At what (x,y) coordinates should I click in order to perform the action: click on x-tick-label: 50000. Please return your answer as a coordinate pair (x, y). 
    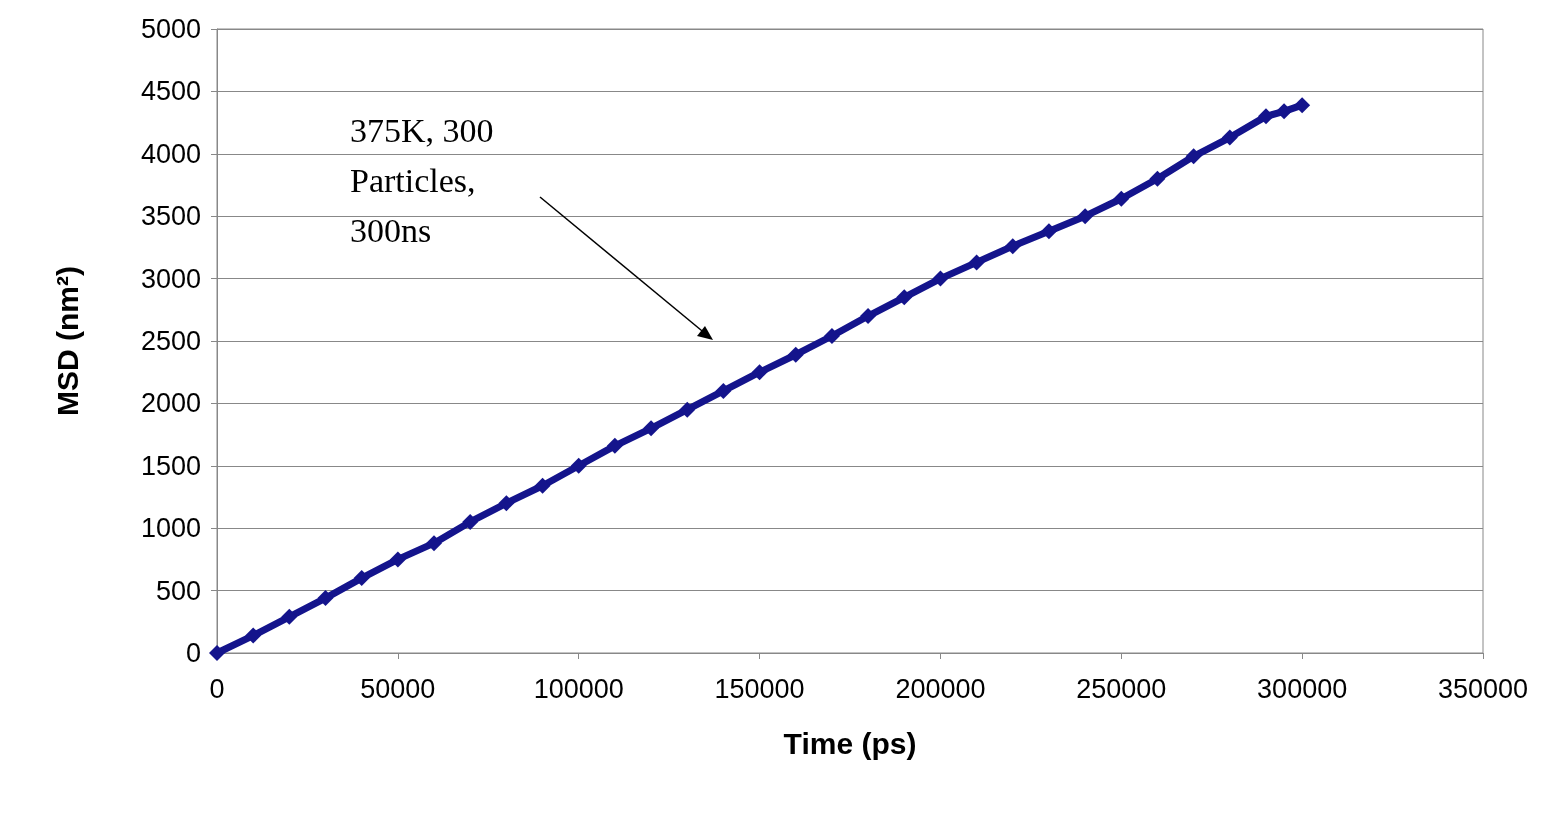
    Looking at the image, I should click on (398, 688).